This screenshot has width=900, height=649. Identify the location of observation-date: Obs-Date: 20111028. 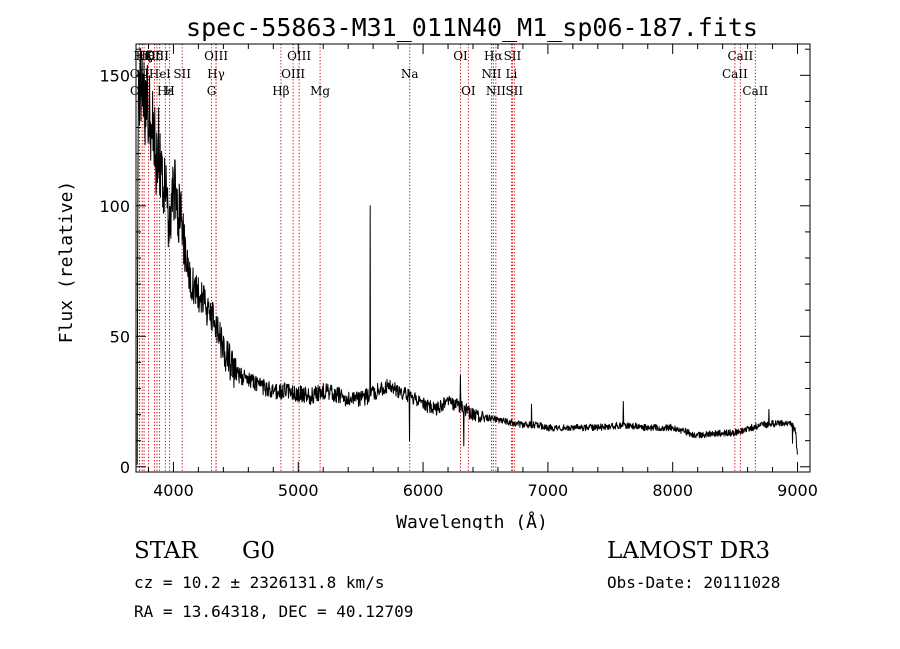
(694, 582).